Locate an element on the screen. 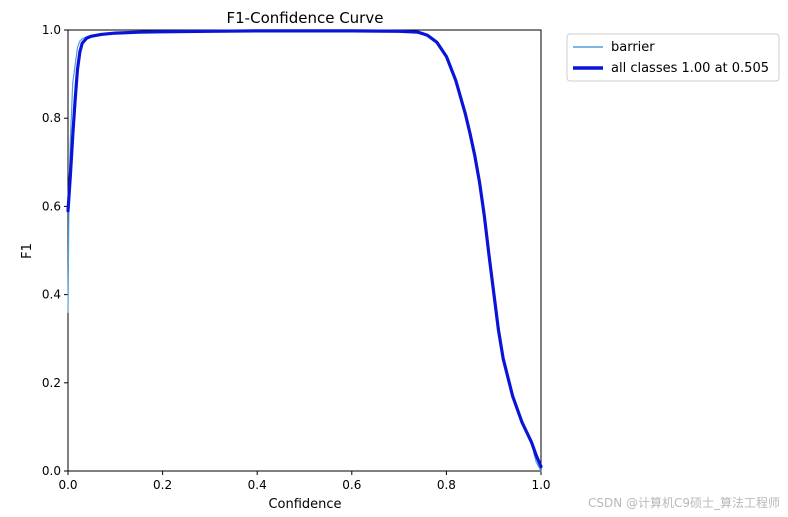 This screenshot has width=788, height=517. legend-frame is located at coordinates (673, 57).